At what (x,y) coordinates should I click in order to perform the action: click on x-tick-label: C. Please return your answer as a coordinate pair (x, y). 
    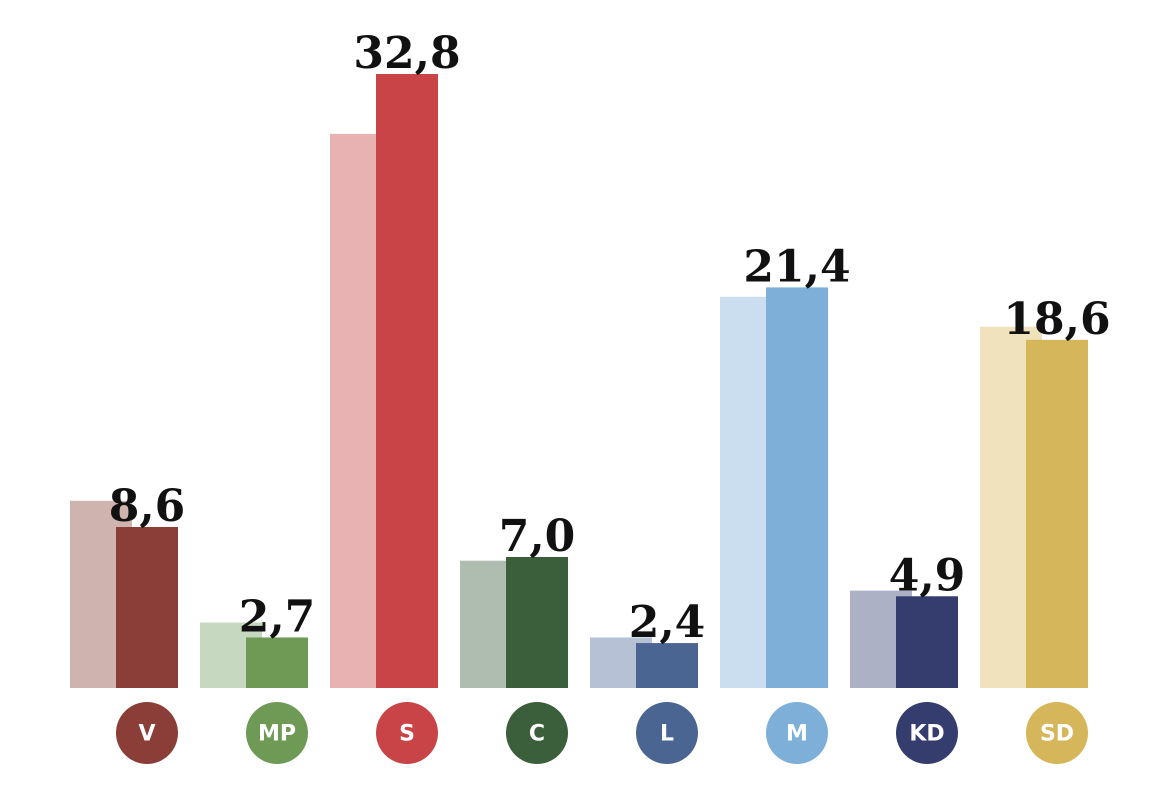
    Looking at the image, I should click on (537, 734).